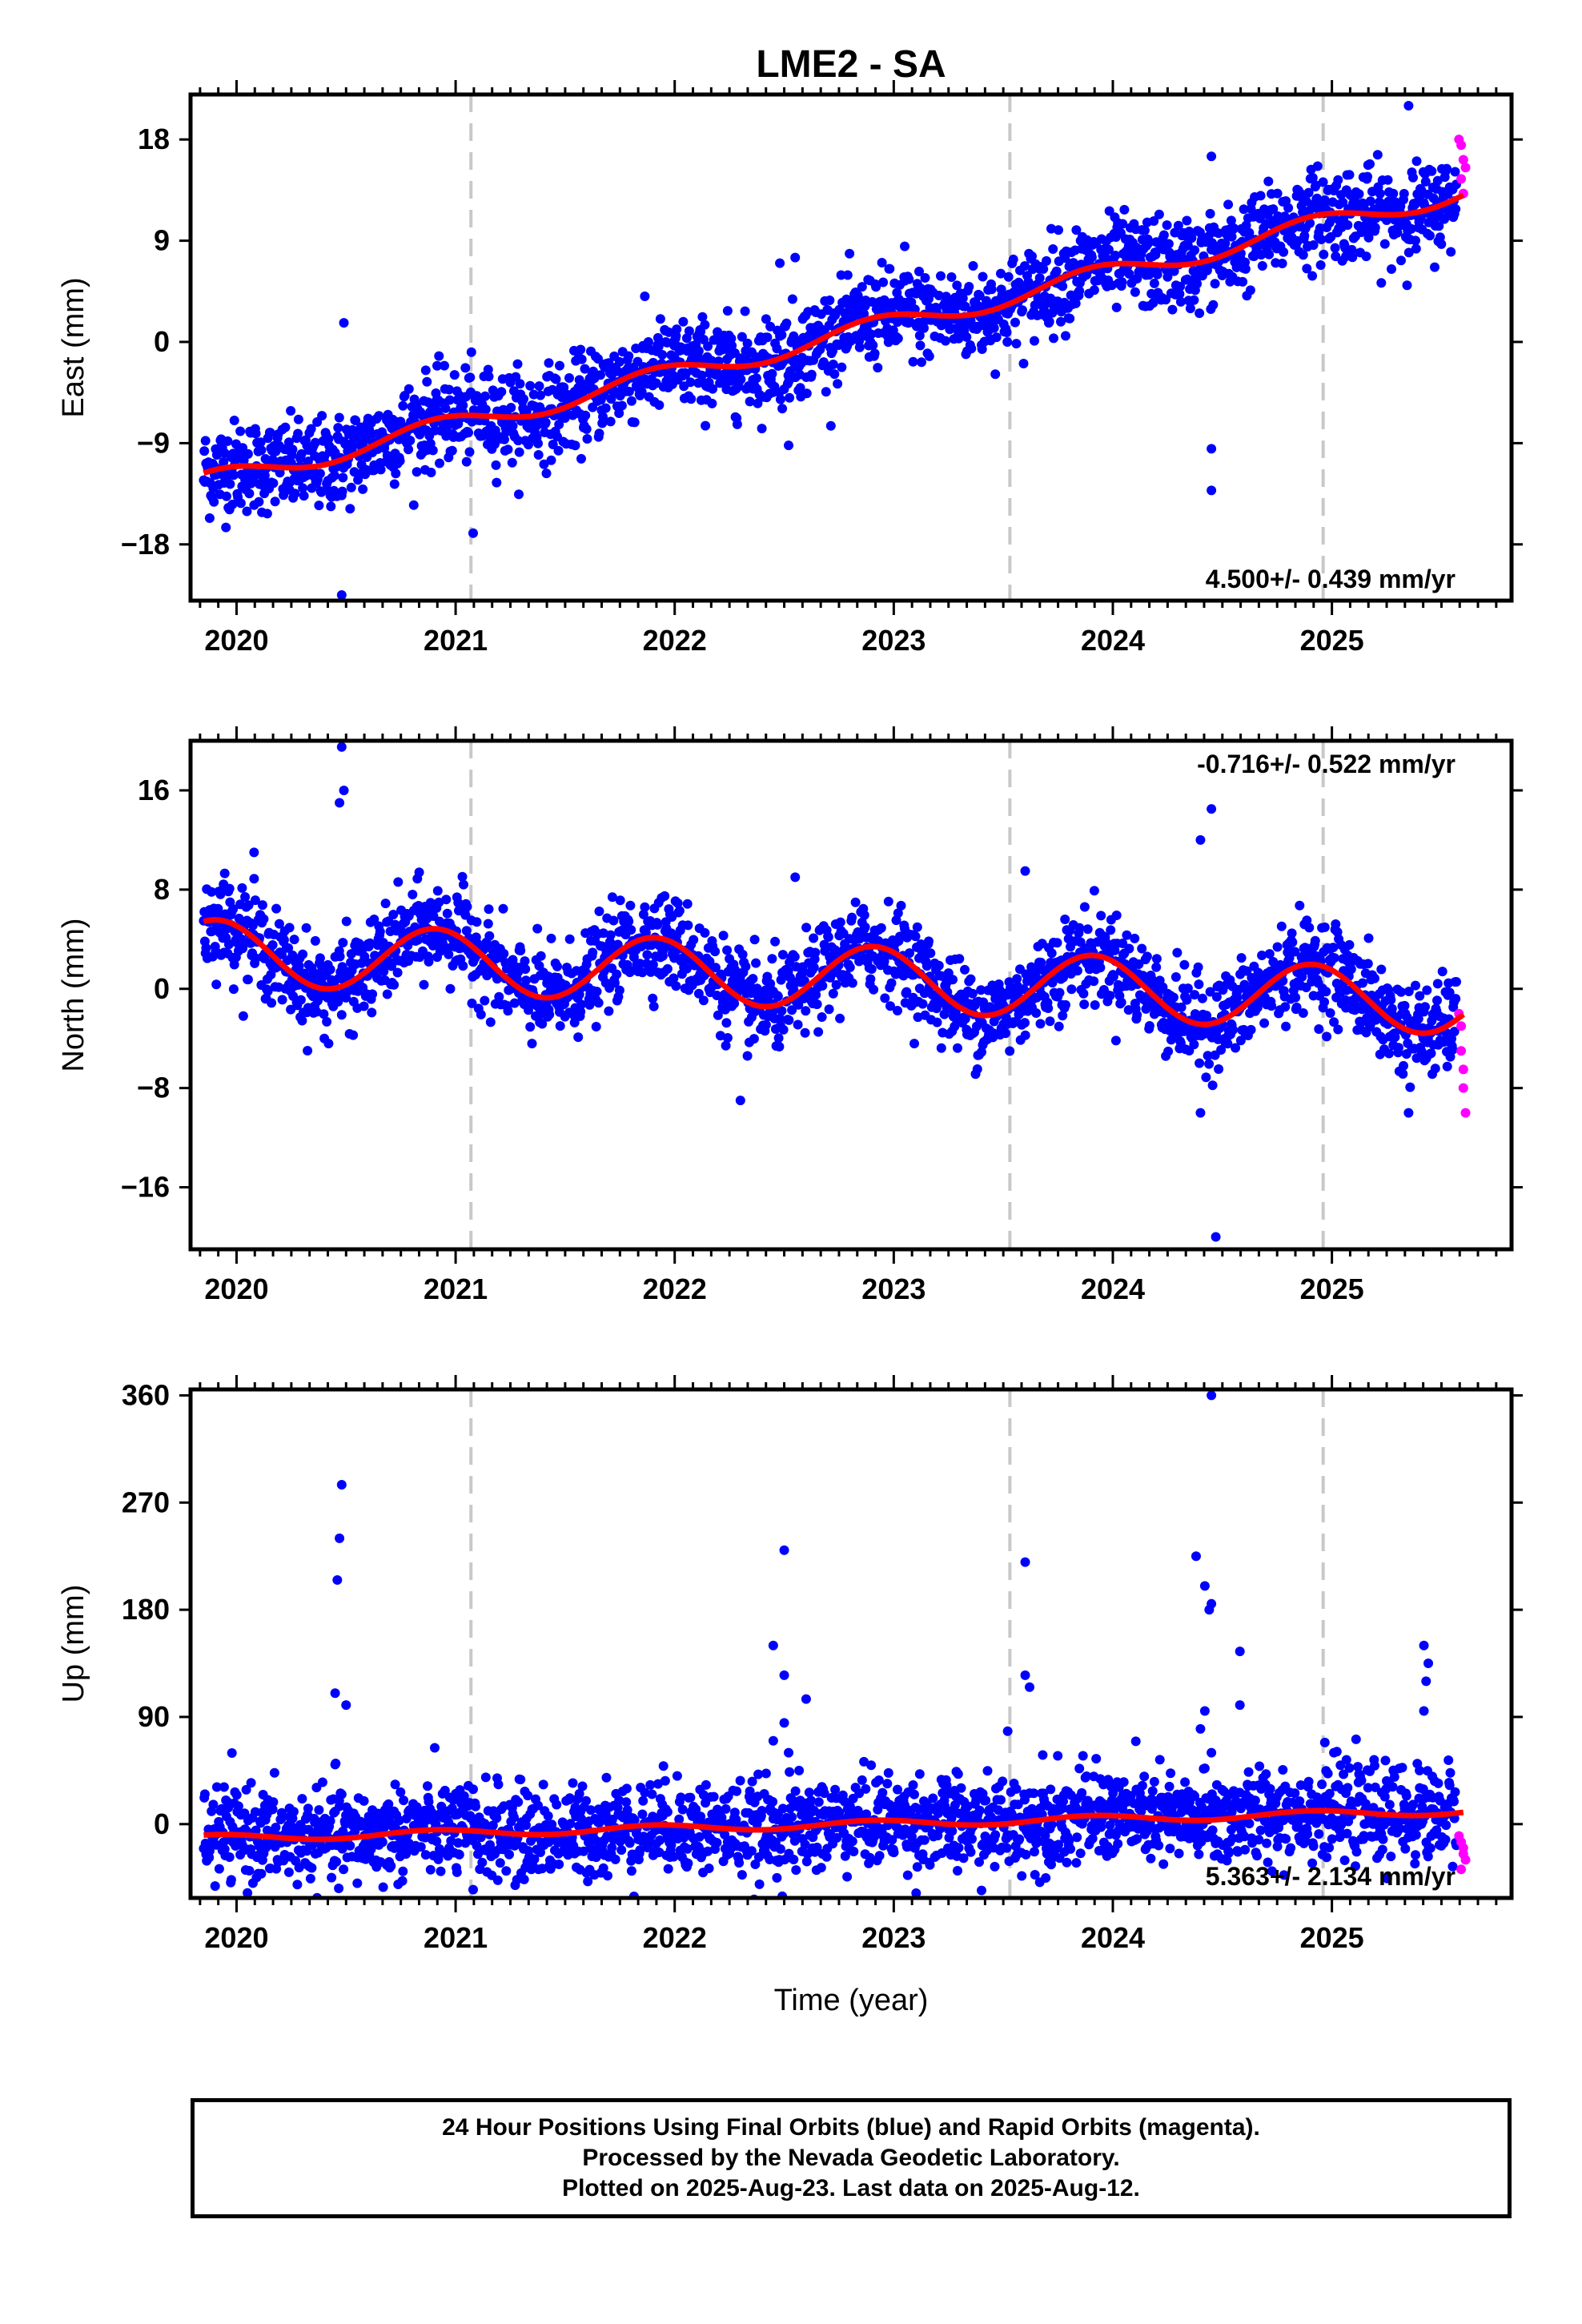  What do you see at coordinates (236, 640) in the screenshot?
I see `x-tick-label: 2020` at bounding box center [236, 640].